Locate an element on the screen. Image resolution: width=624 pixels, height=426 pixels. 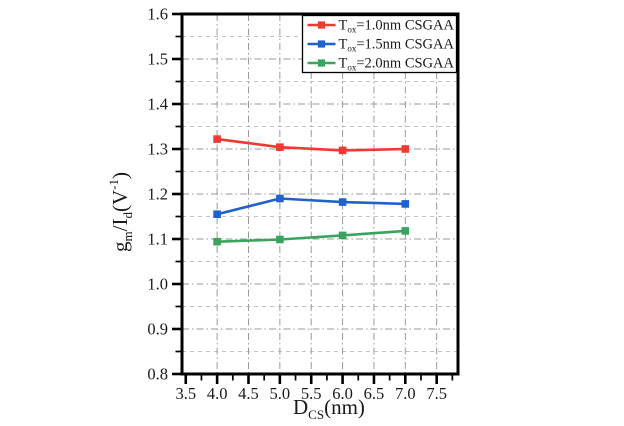
y-tick-label: 1.5 is located at coordinates (157, 59).